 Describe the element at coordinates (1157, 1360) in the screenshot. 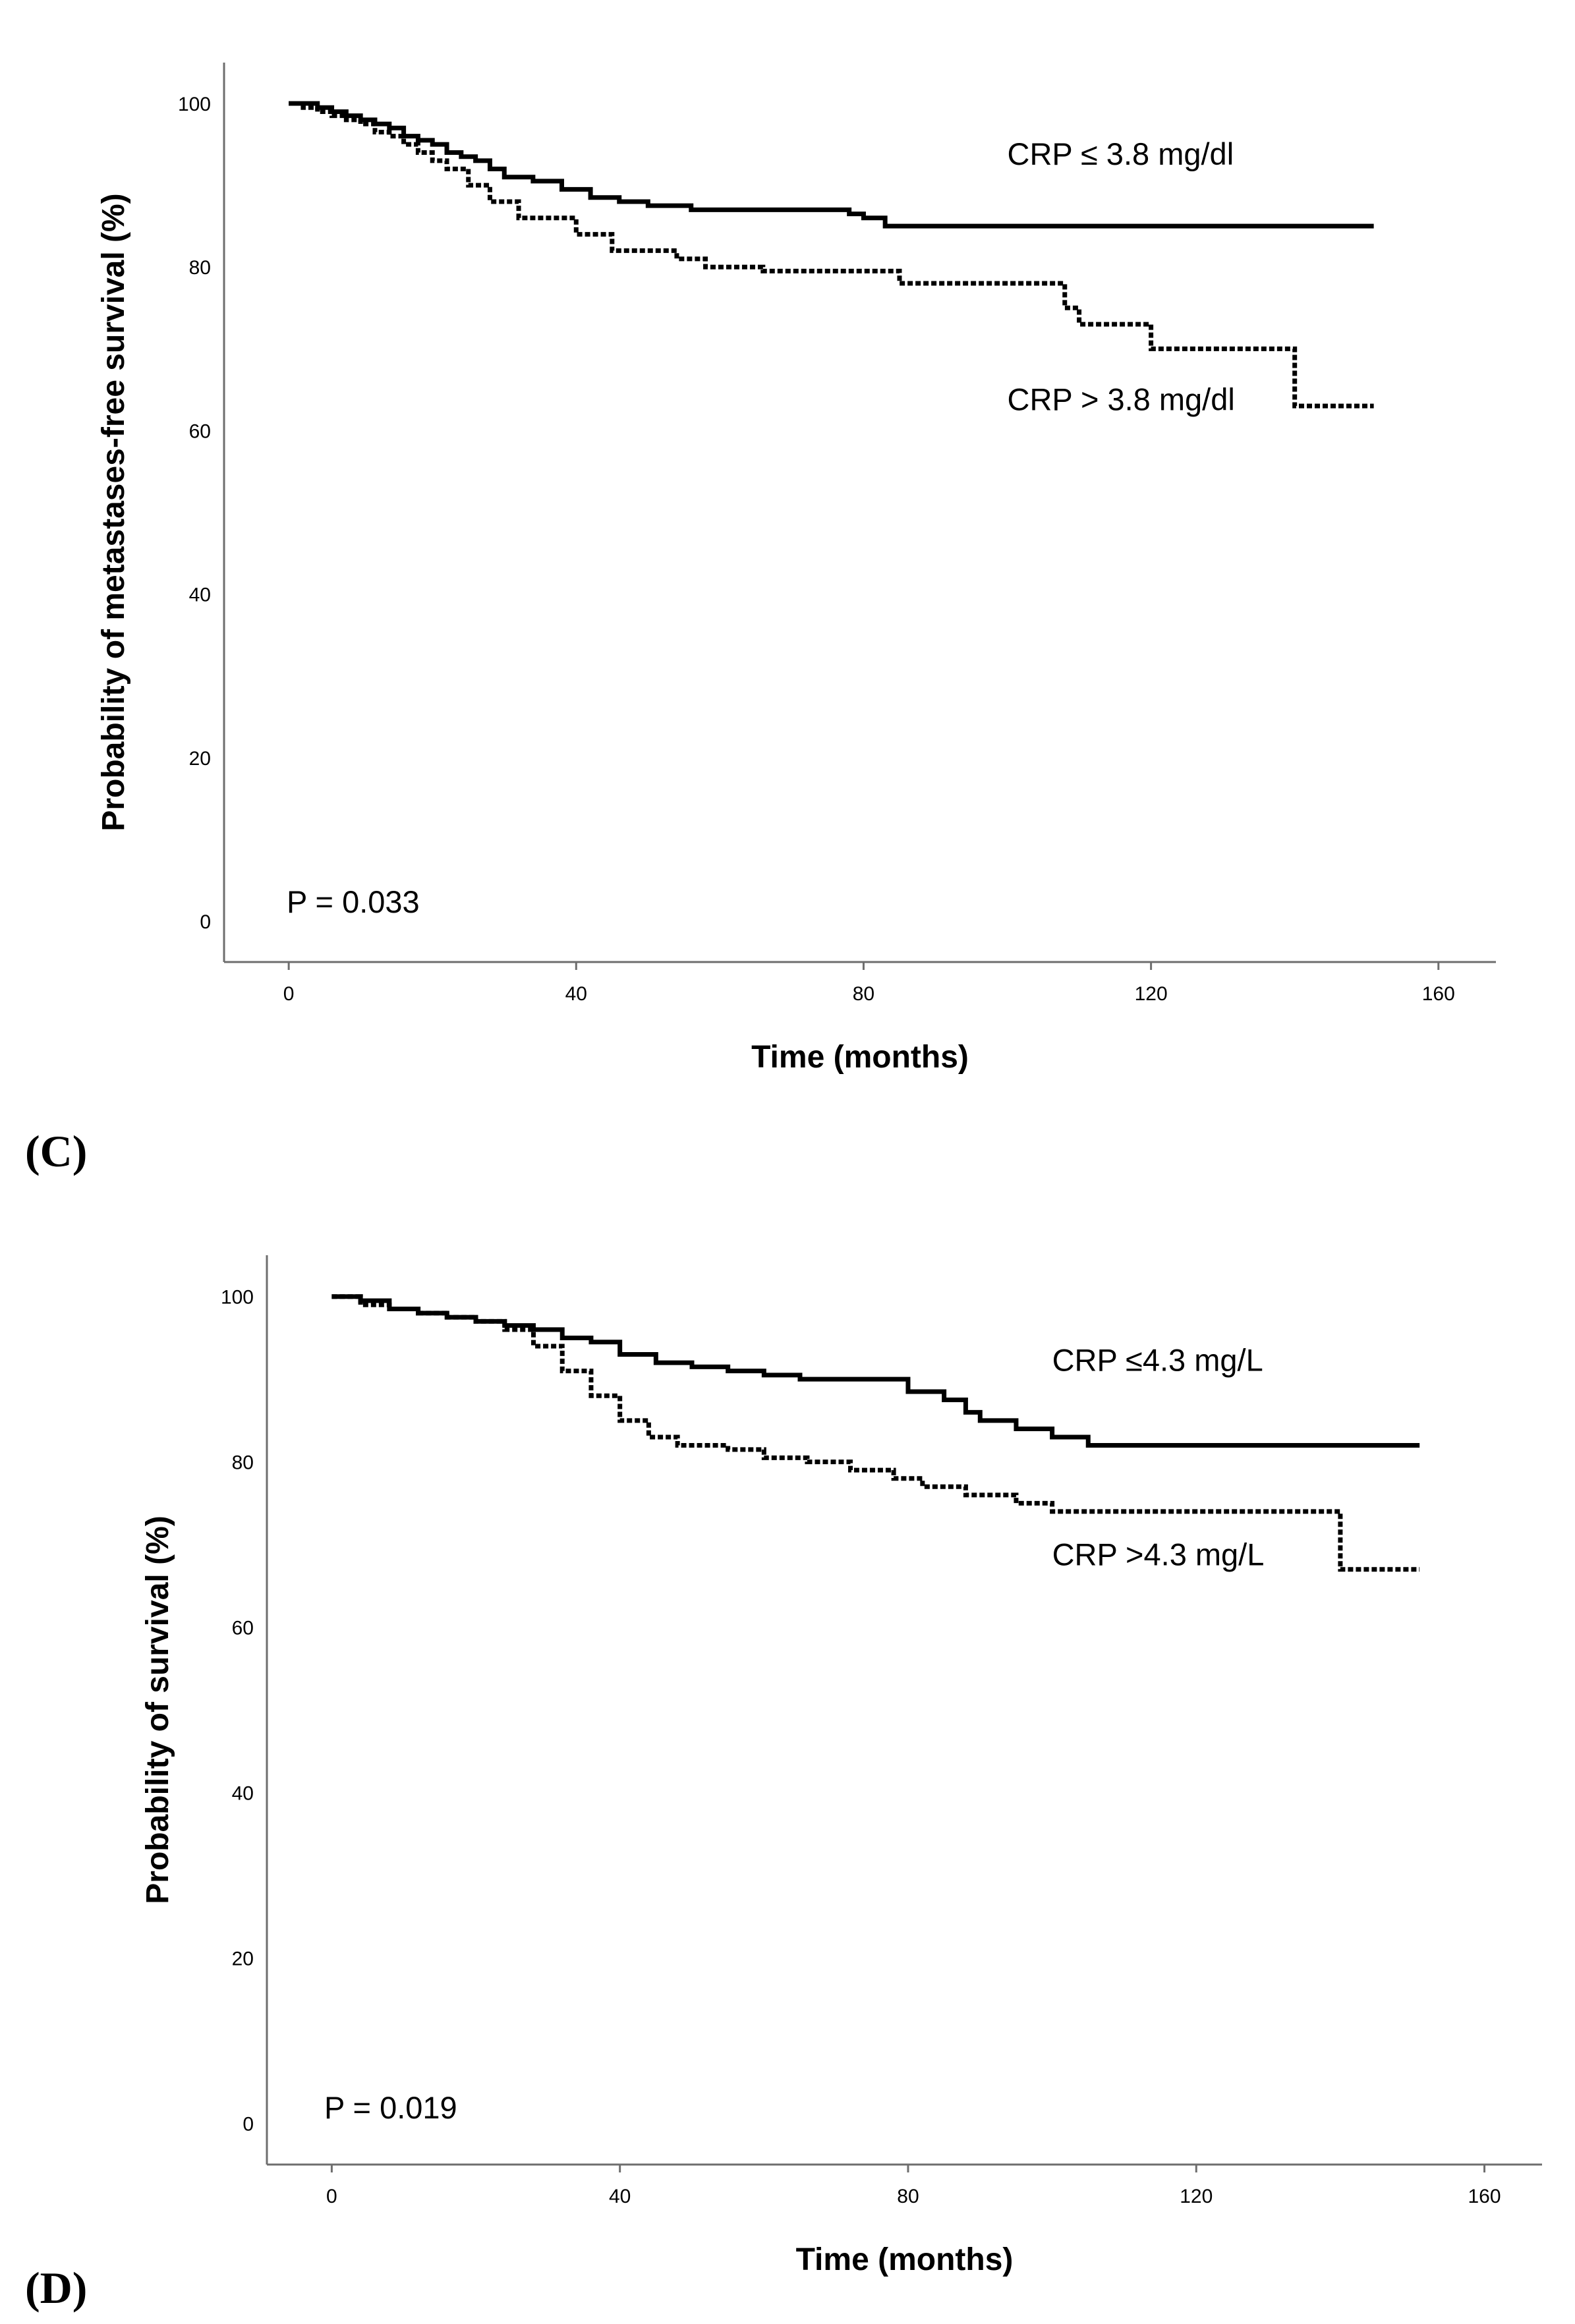

I see `series-label: CRP ≤4.3 mg/L` at that location.